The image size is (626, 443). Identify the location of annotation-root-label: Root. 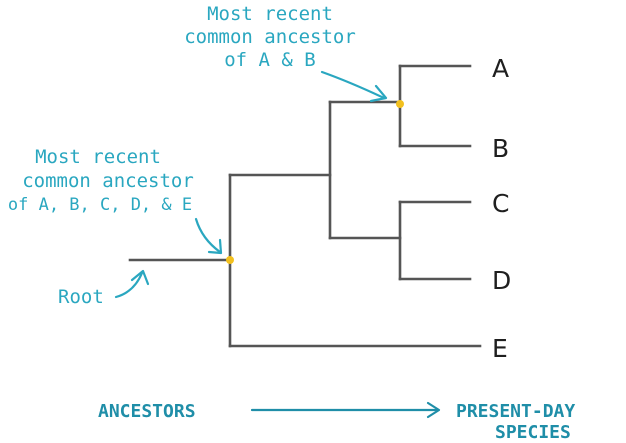
(81, 297).